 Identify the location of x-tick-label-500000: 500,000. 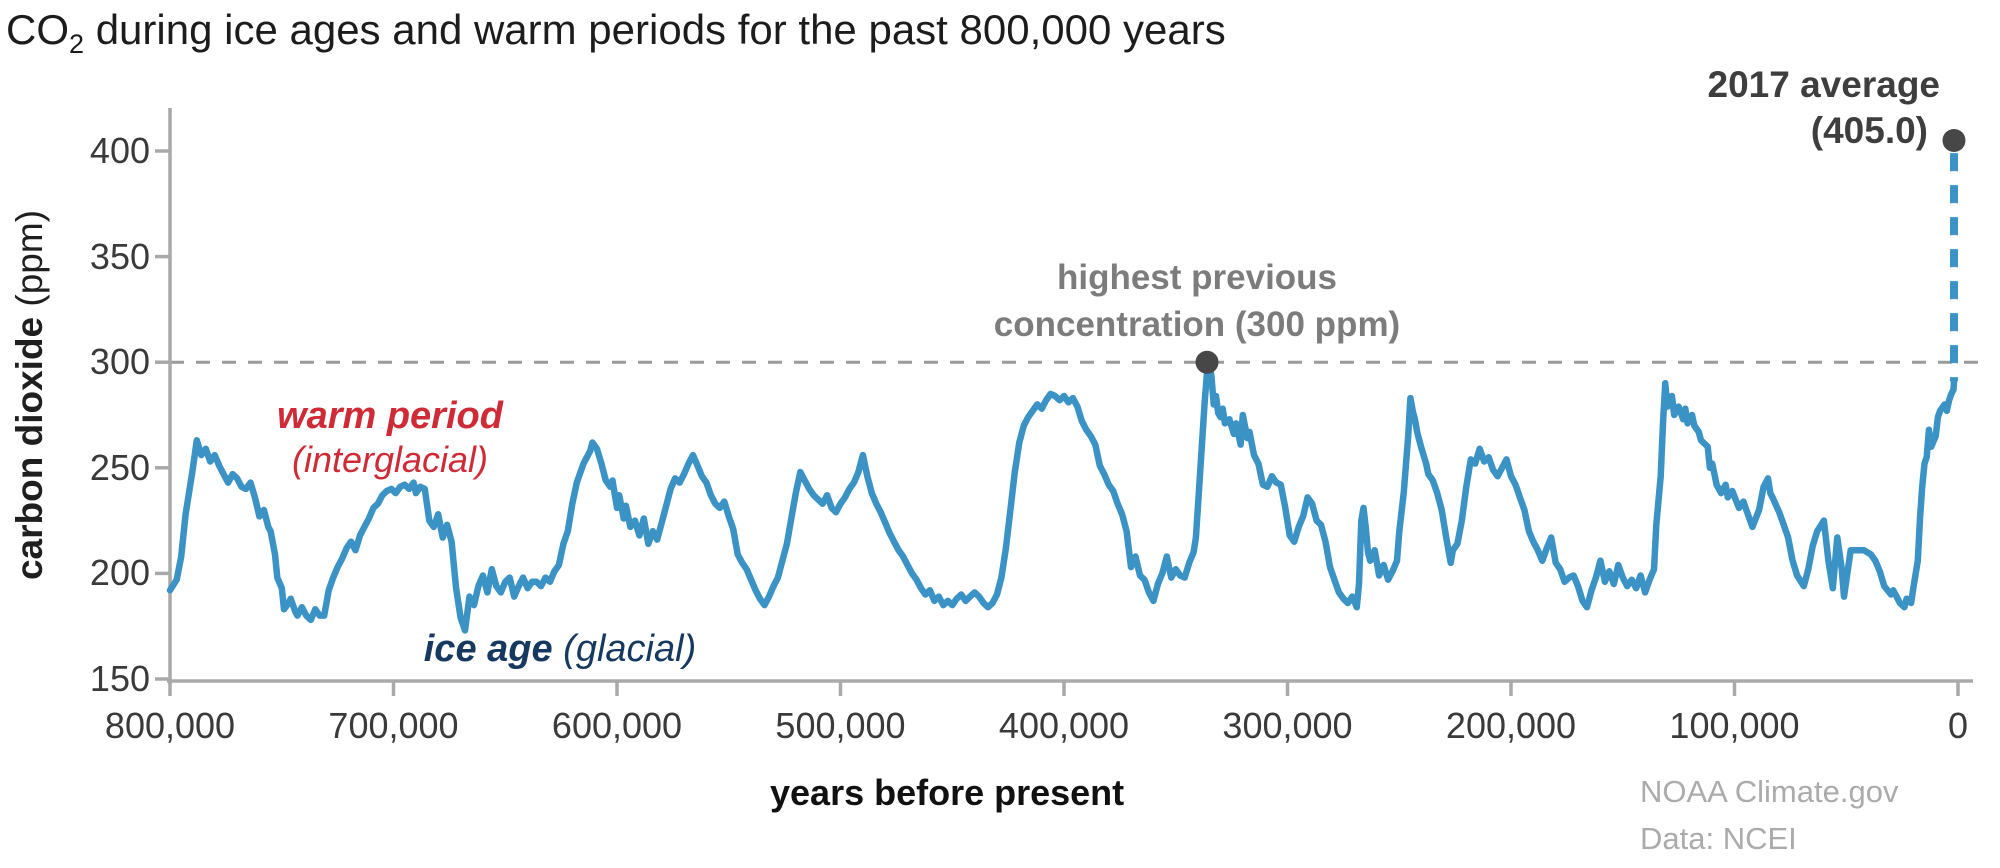
(840, 725).